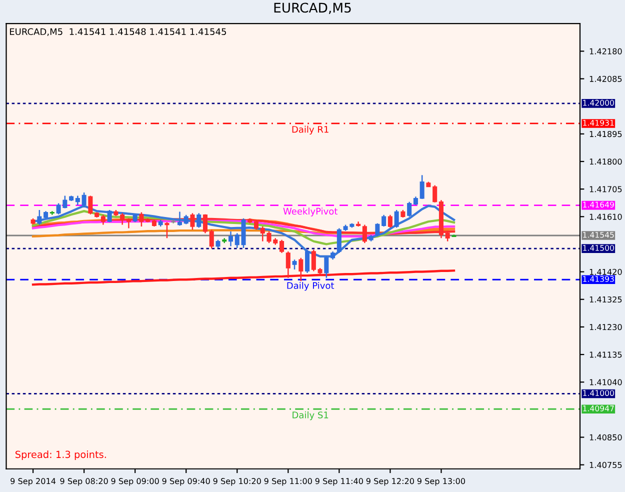 This screenshot has height=492, width=625. I want to click on y-tick-label: 1.41325, so click(606, 299).